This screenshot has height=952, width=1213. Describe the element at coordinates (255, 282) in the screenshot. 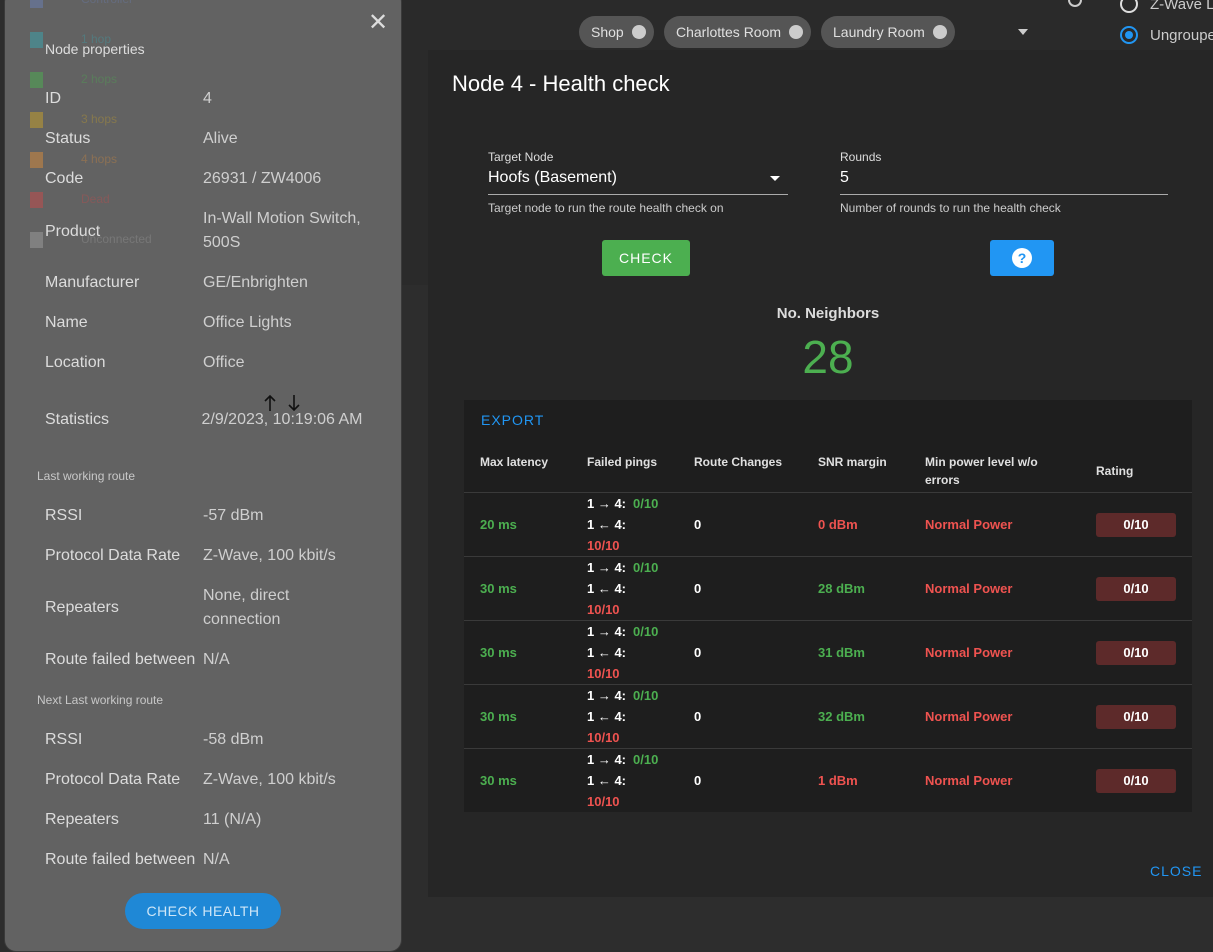

I see `property-value: GE/Enbrighten` at that location.